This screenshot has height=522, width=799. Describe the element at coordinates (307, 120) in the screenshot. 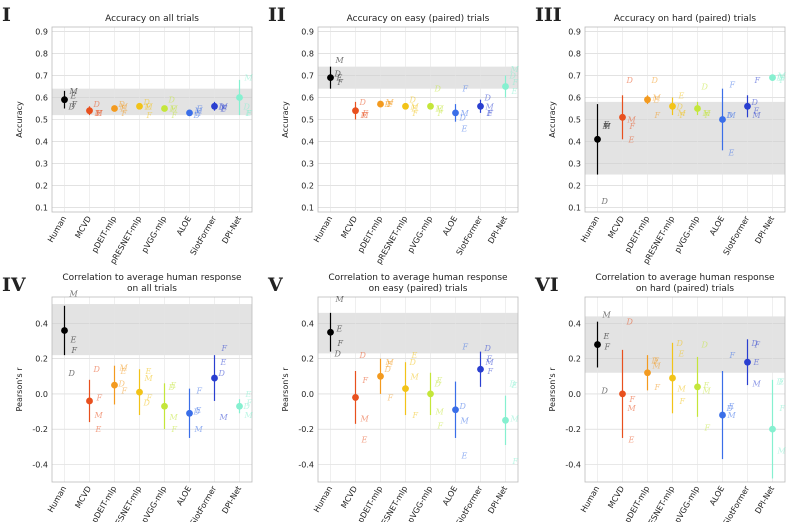

I see `y-tick-label: 0.5` at that location.